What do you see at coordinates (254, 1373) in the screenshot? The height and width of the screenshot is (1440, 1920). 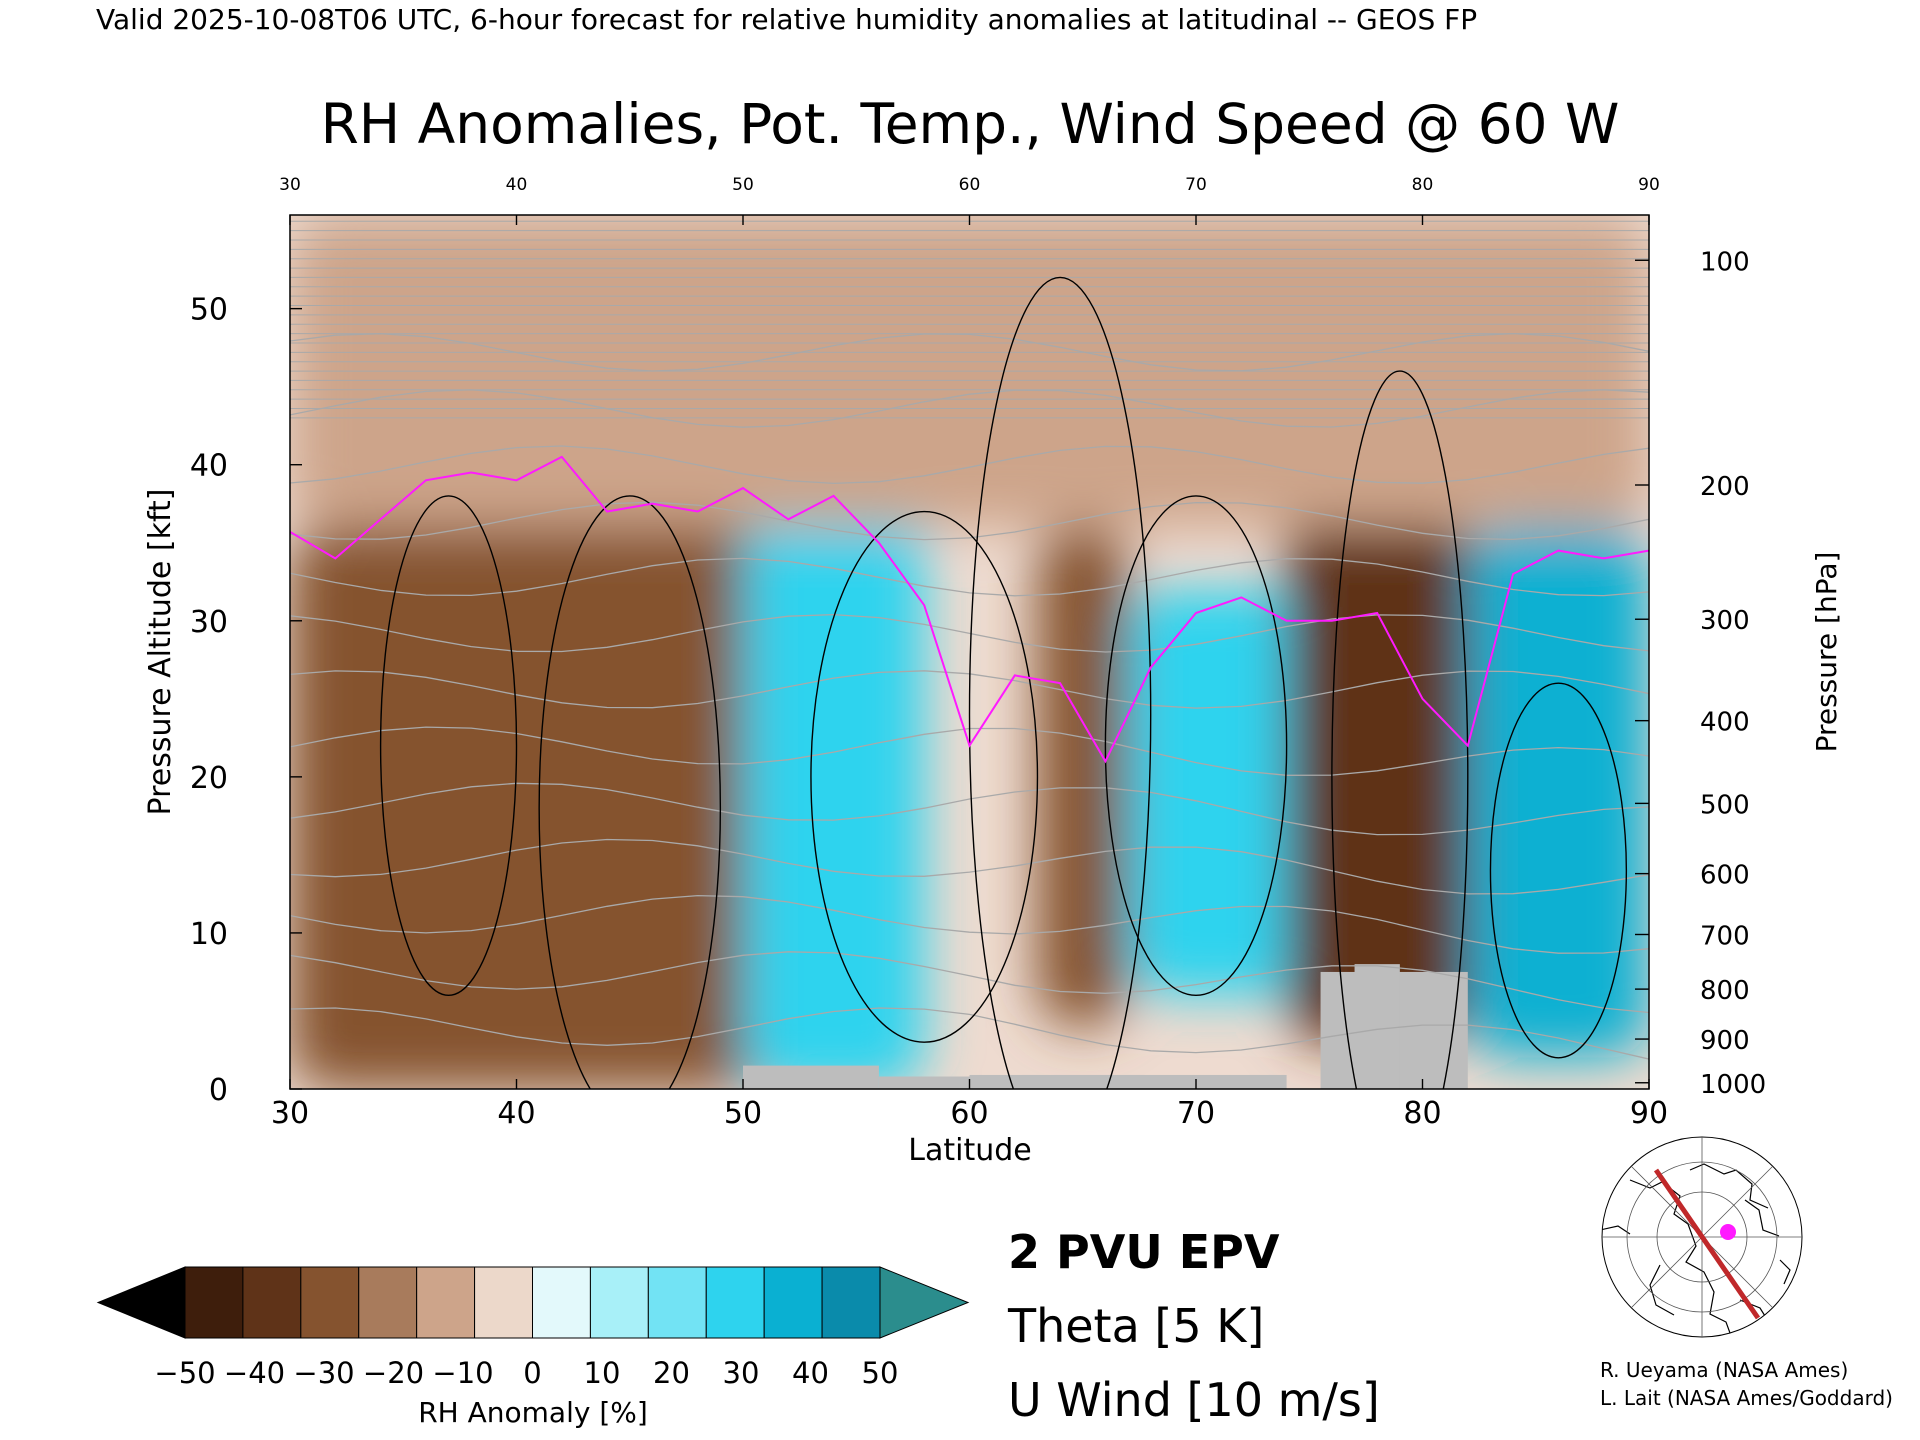 I see `colorbar-tick-label-1: −40` at bounding box center [254, 1373].